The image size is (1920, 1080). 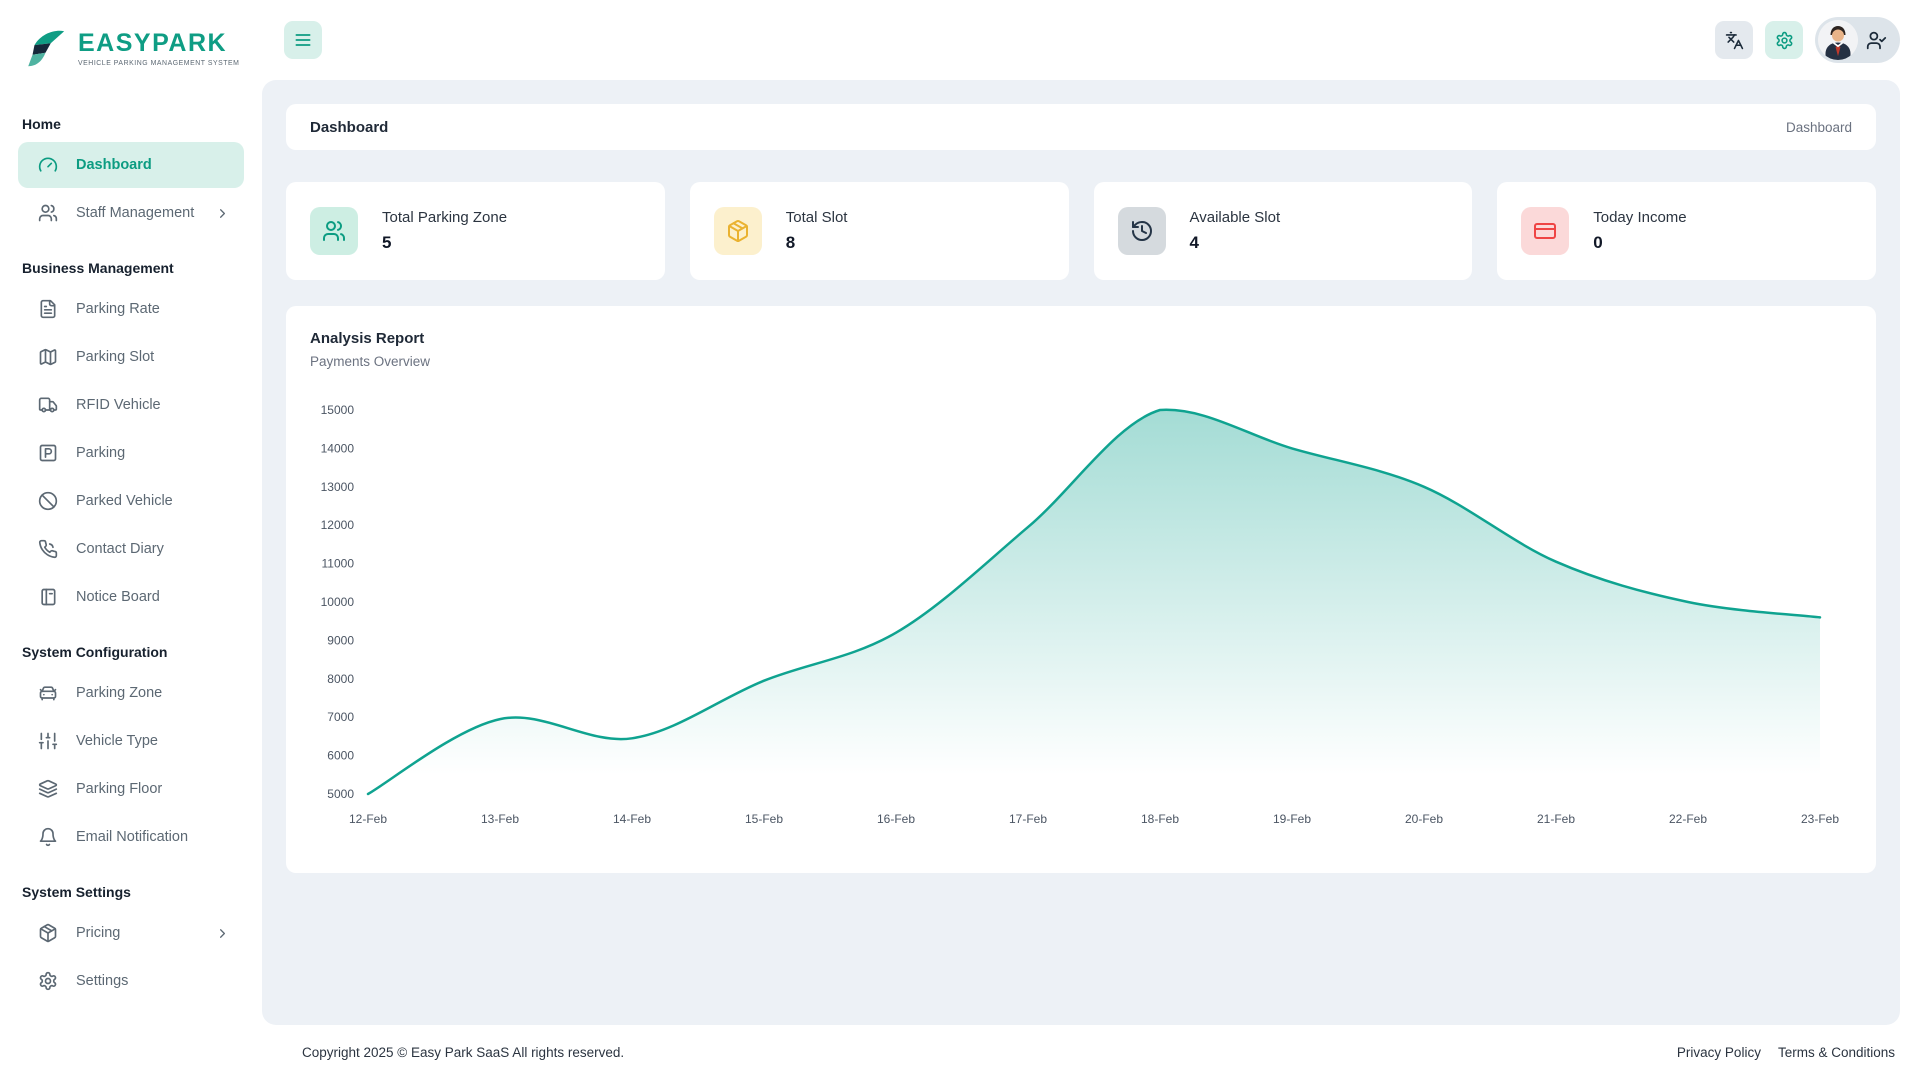 I want to click on sidebar-item-staff-management: Staff Management, so click(x=131, y=213).